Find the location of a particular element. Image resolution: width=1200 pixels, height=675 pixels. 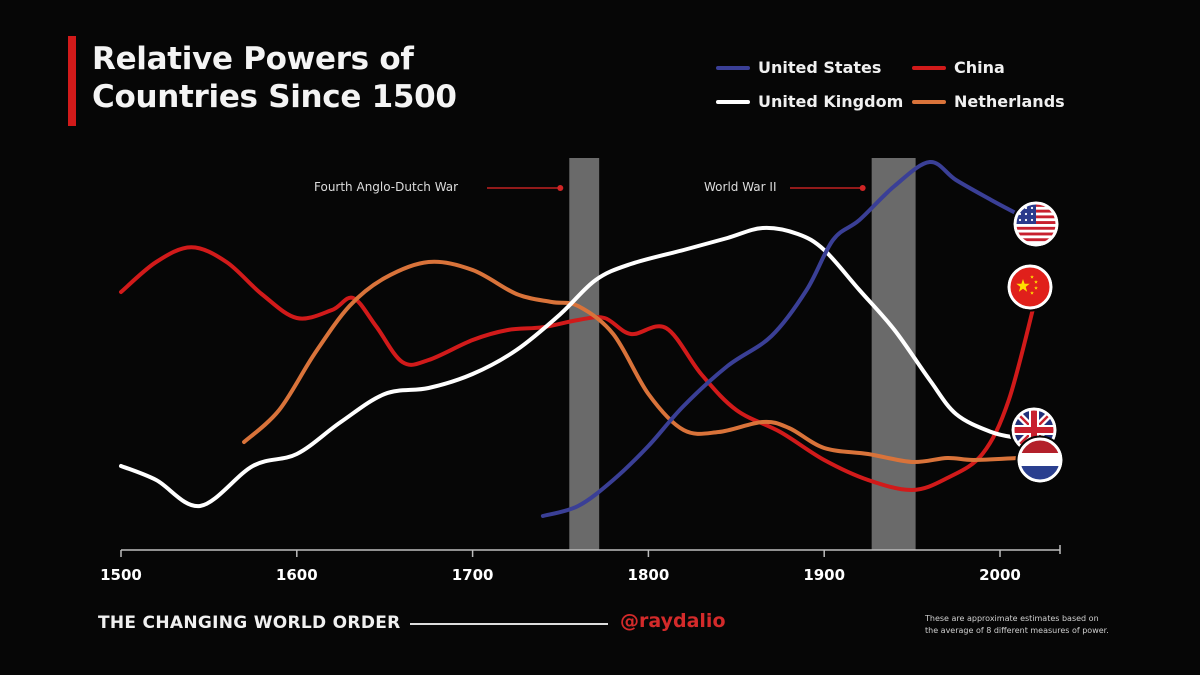

x-tick-label-1600: 1600 is located at coordinates (297, 575).